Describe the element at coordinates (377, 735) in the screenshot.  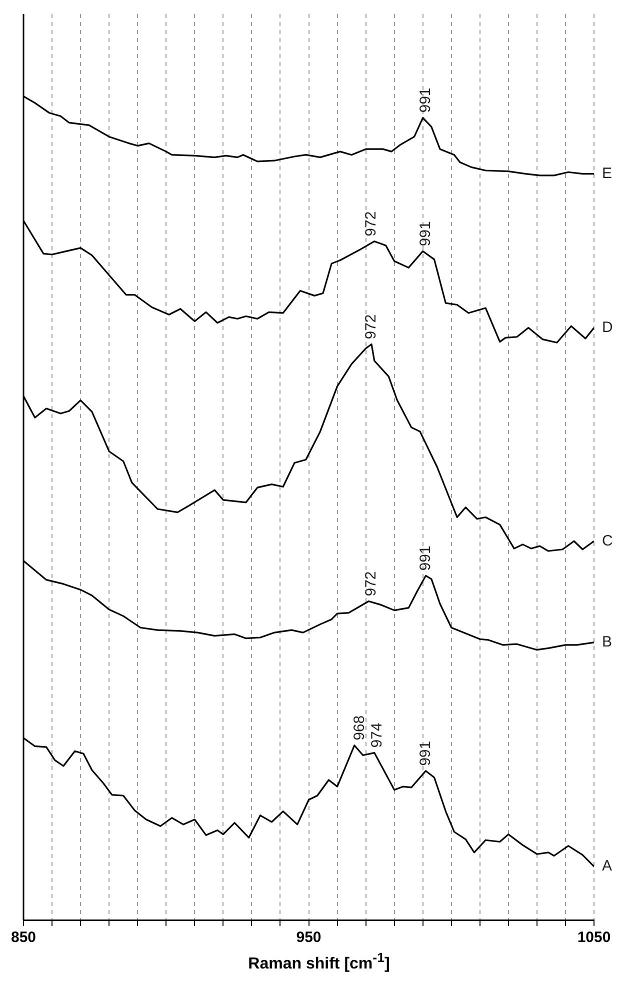
I see `annotation: 974` at that location.